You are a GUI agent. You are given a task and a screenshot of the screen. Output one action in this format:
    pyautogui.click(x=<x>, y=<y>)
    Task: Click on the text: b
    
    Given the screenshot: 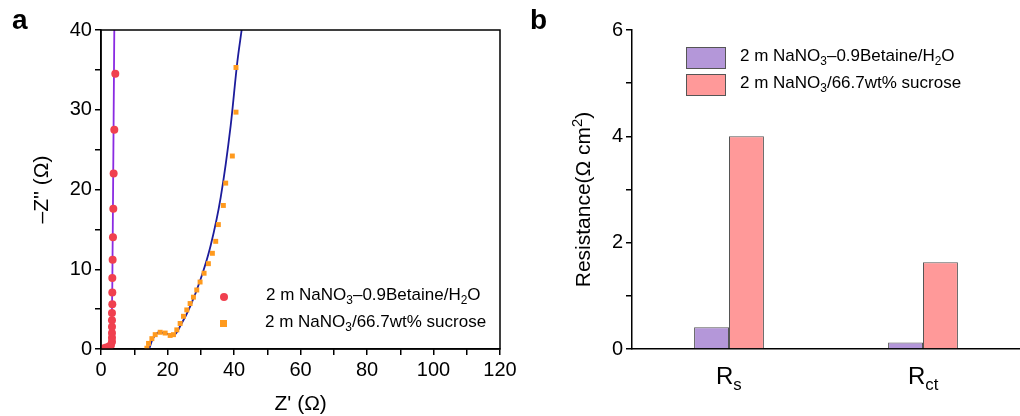 What is the action you would take?
    pyautogui.click(x=539, y=19)
    